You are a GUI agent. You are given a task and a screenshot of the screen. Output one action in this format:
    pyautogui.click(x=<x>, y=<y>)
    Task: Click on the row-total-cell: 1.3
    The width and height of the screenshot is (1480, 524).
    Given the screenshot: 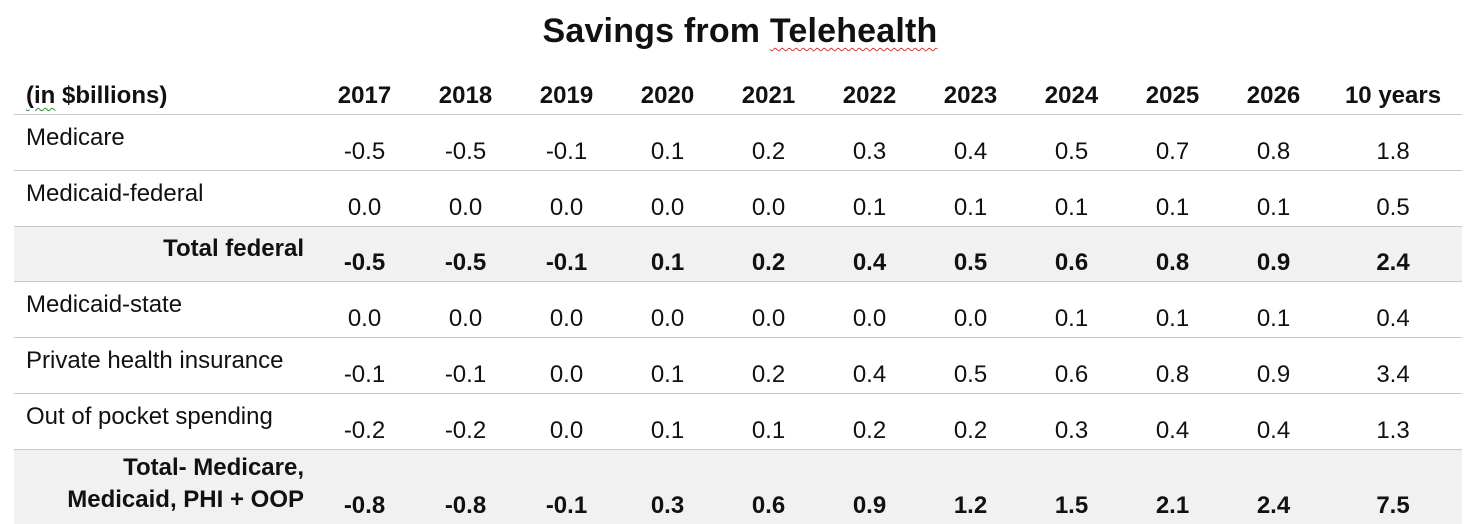 What is the action you would take?
    pyautogui.click(x=1393, y=422)
    